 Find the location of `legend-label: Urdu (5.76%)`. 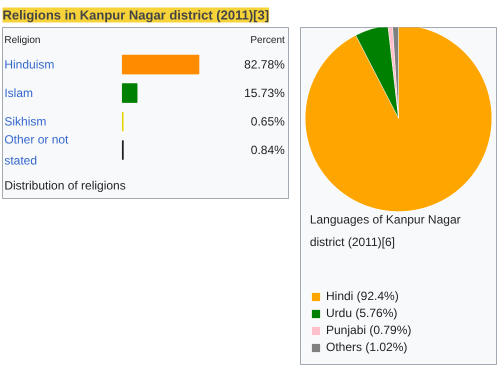

legend-label: Urdu (5.76%) is located at coordinates (362, 313).